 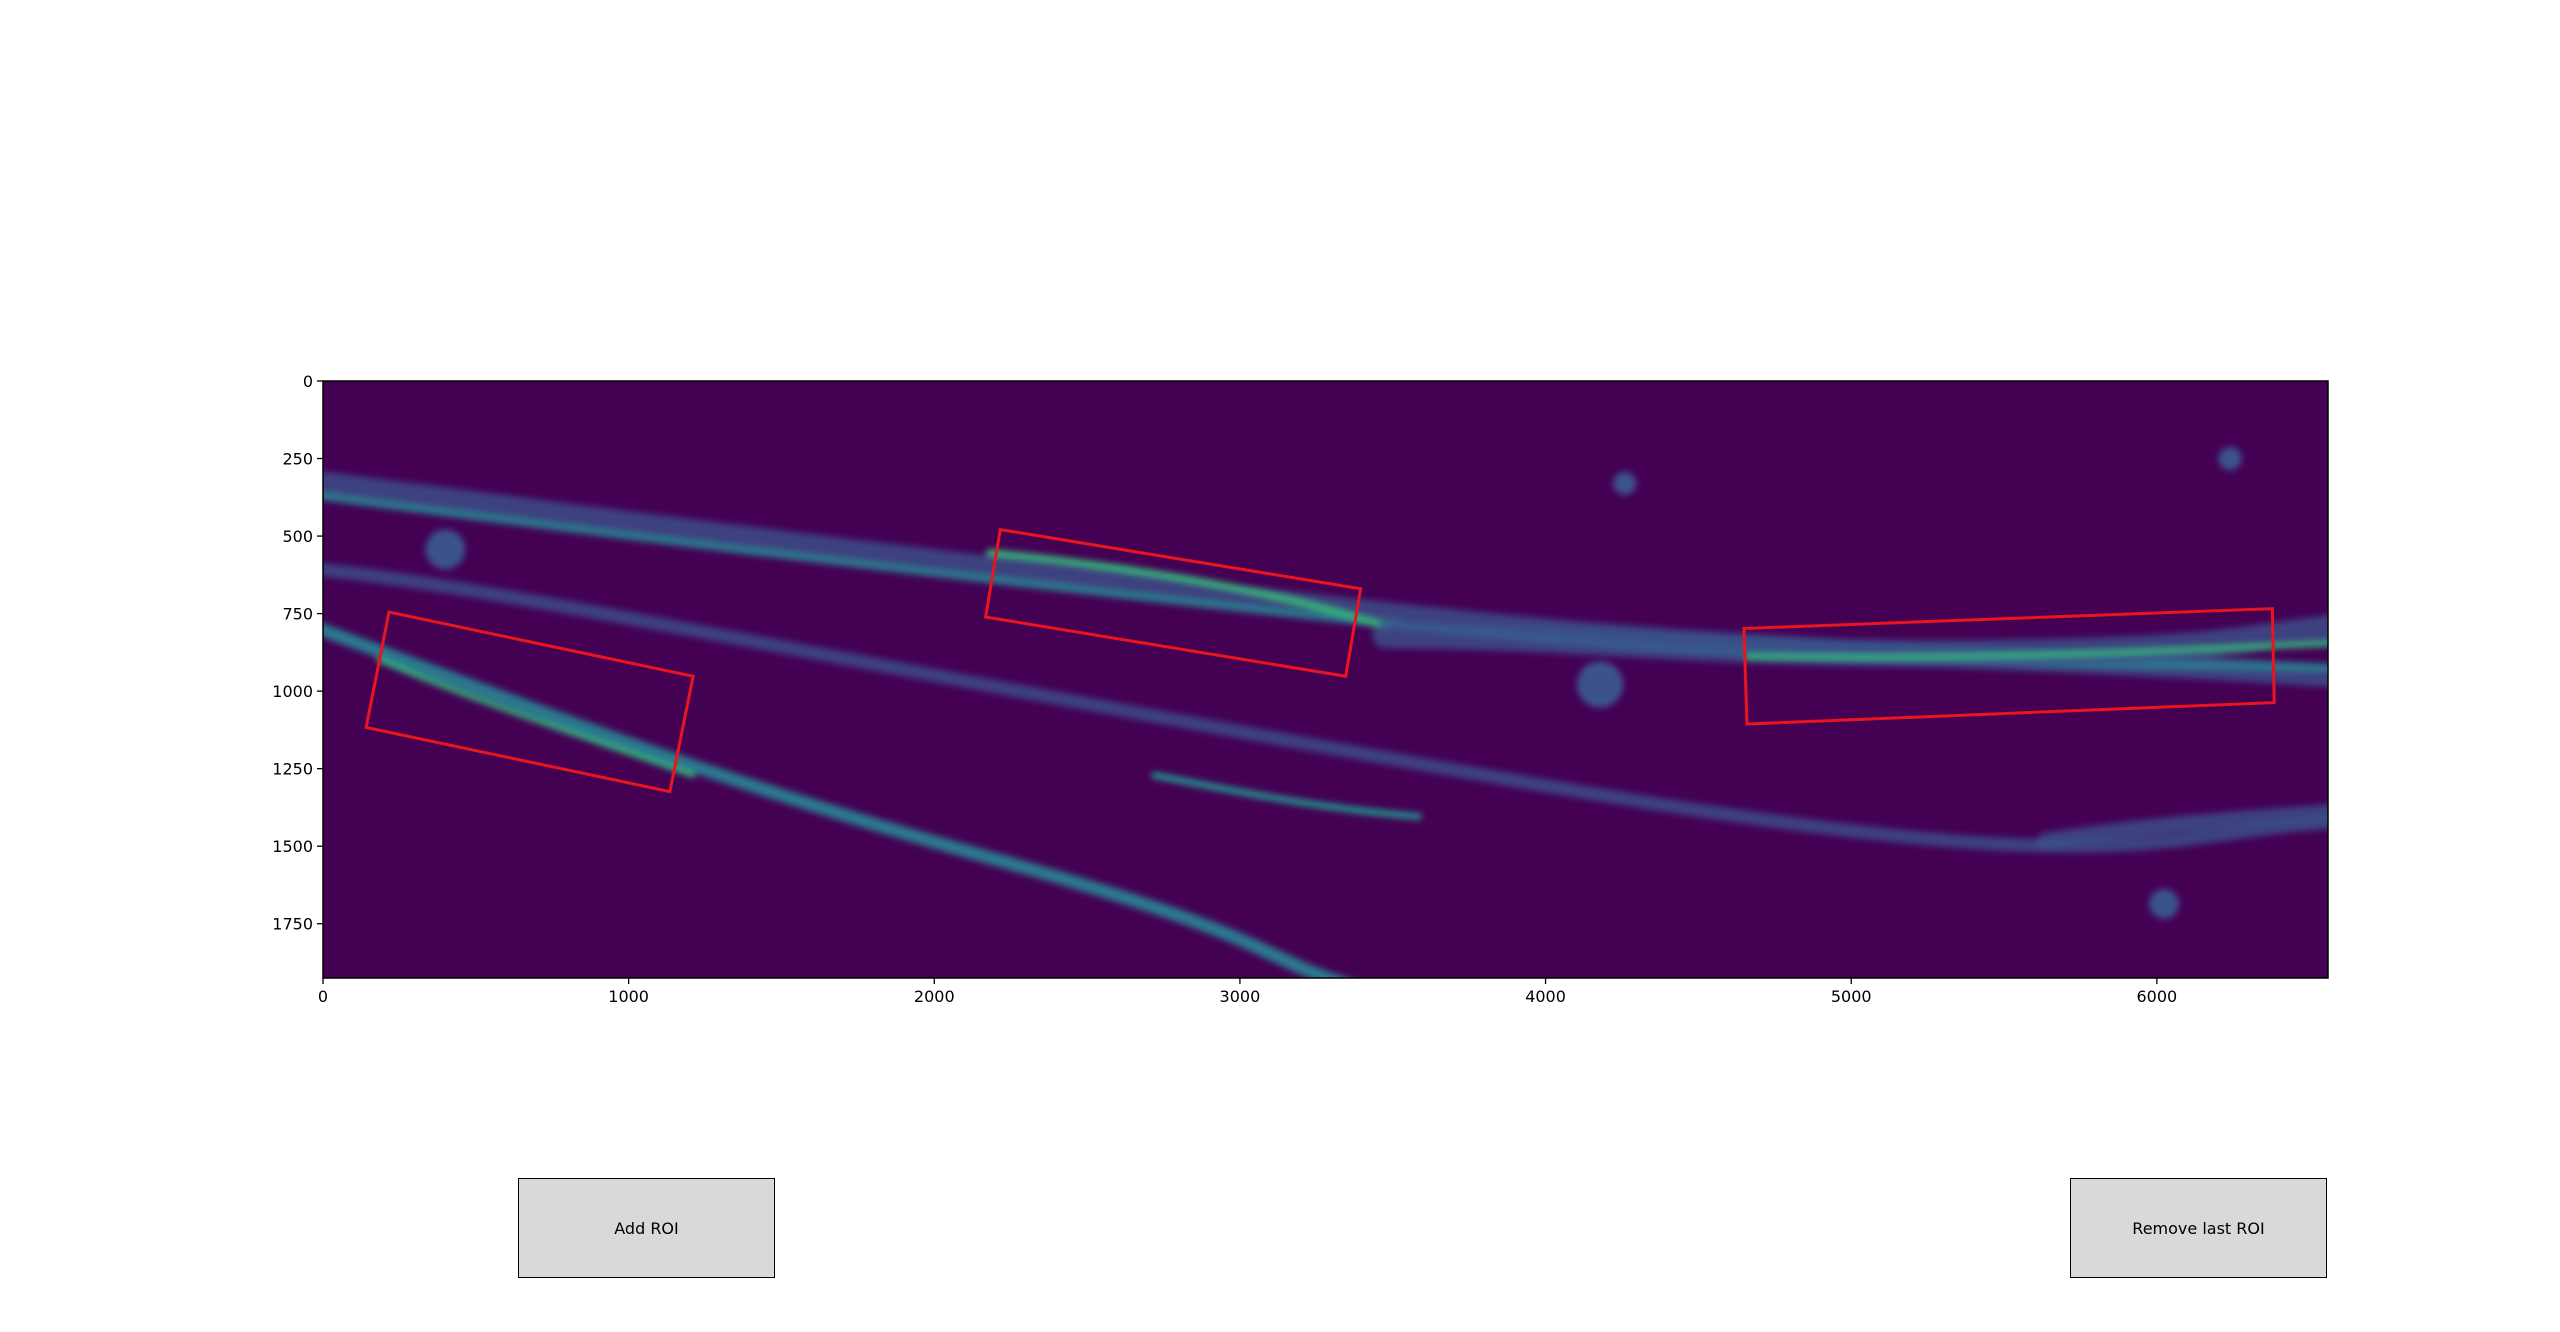 I want to click on x-tick-label: 3000, so click(x=1240, y=996).